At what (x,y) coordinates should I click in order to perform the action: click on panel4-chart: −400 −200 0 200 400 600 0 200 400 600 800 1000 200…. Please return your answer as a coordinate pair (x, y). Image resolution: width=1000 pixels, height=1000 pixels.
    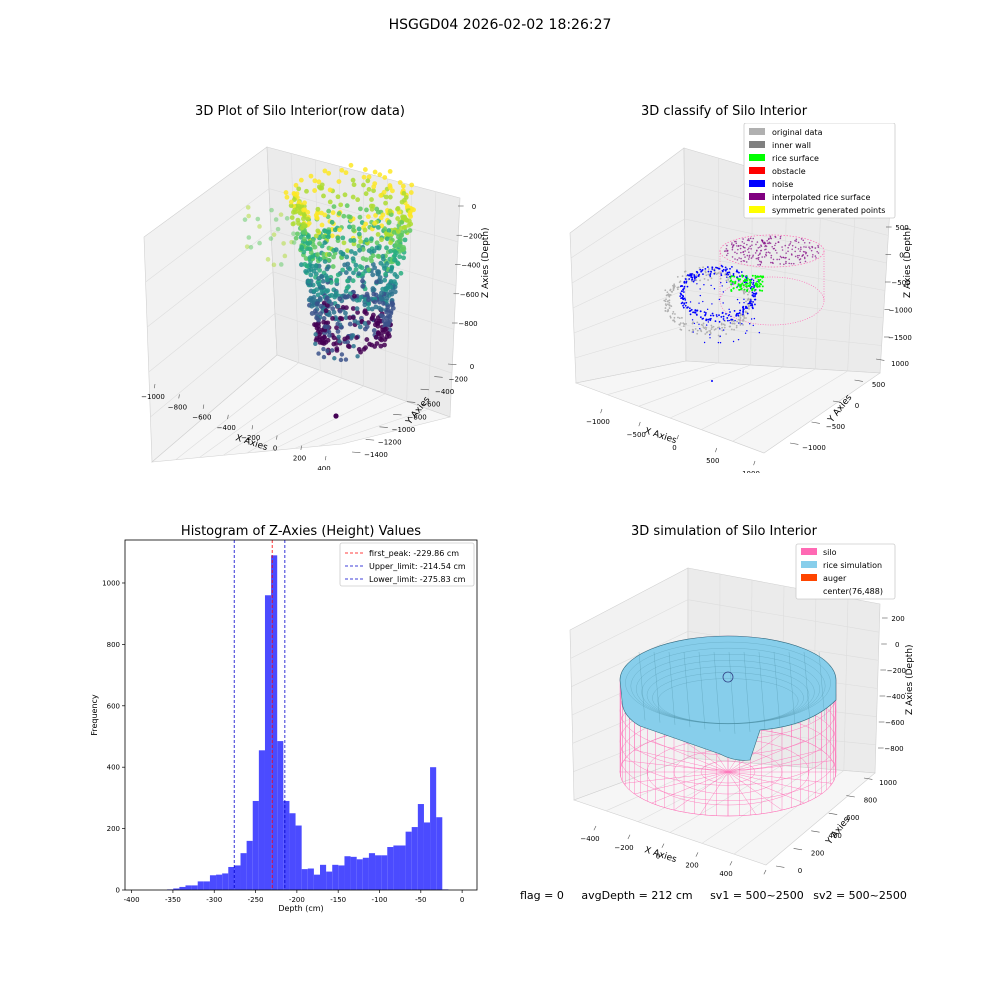
    Looking at the image, I should click on (742, 711).